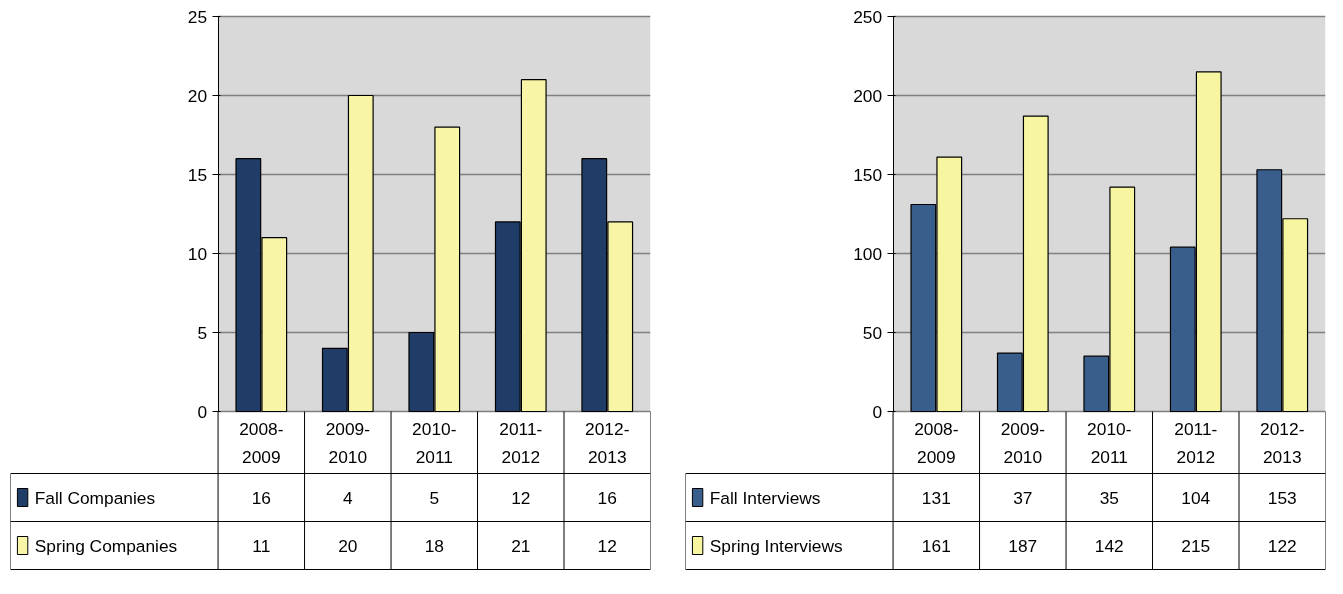 This screenshot has width=1343, height=594. Describe the element at coordinates (202, 332) in the screenshot. I see `y-tick-label: 5` at that location.